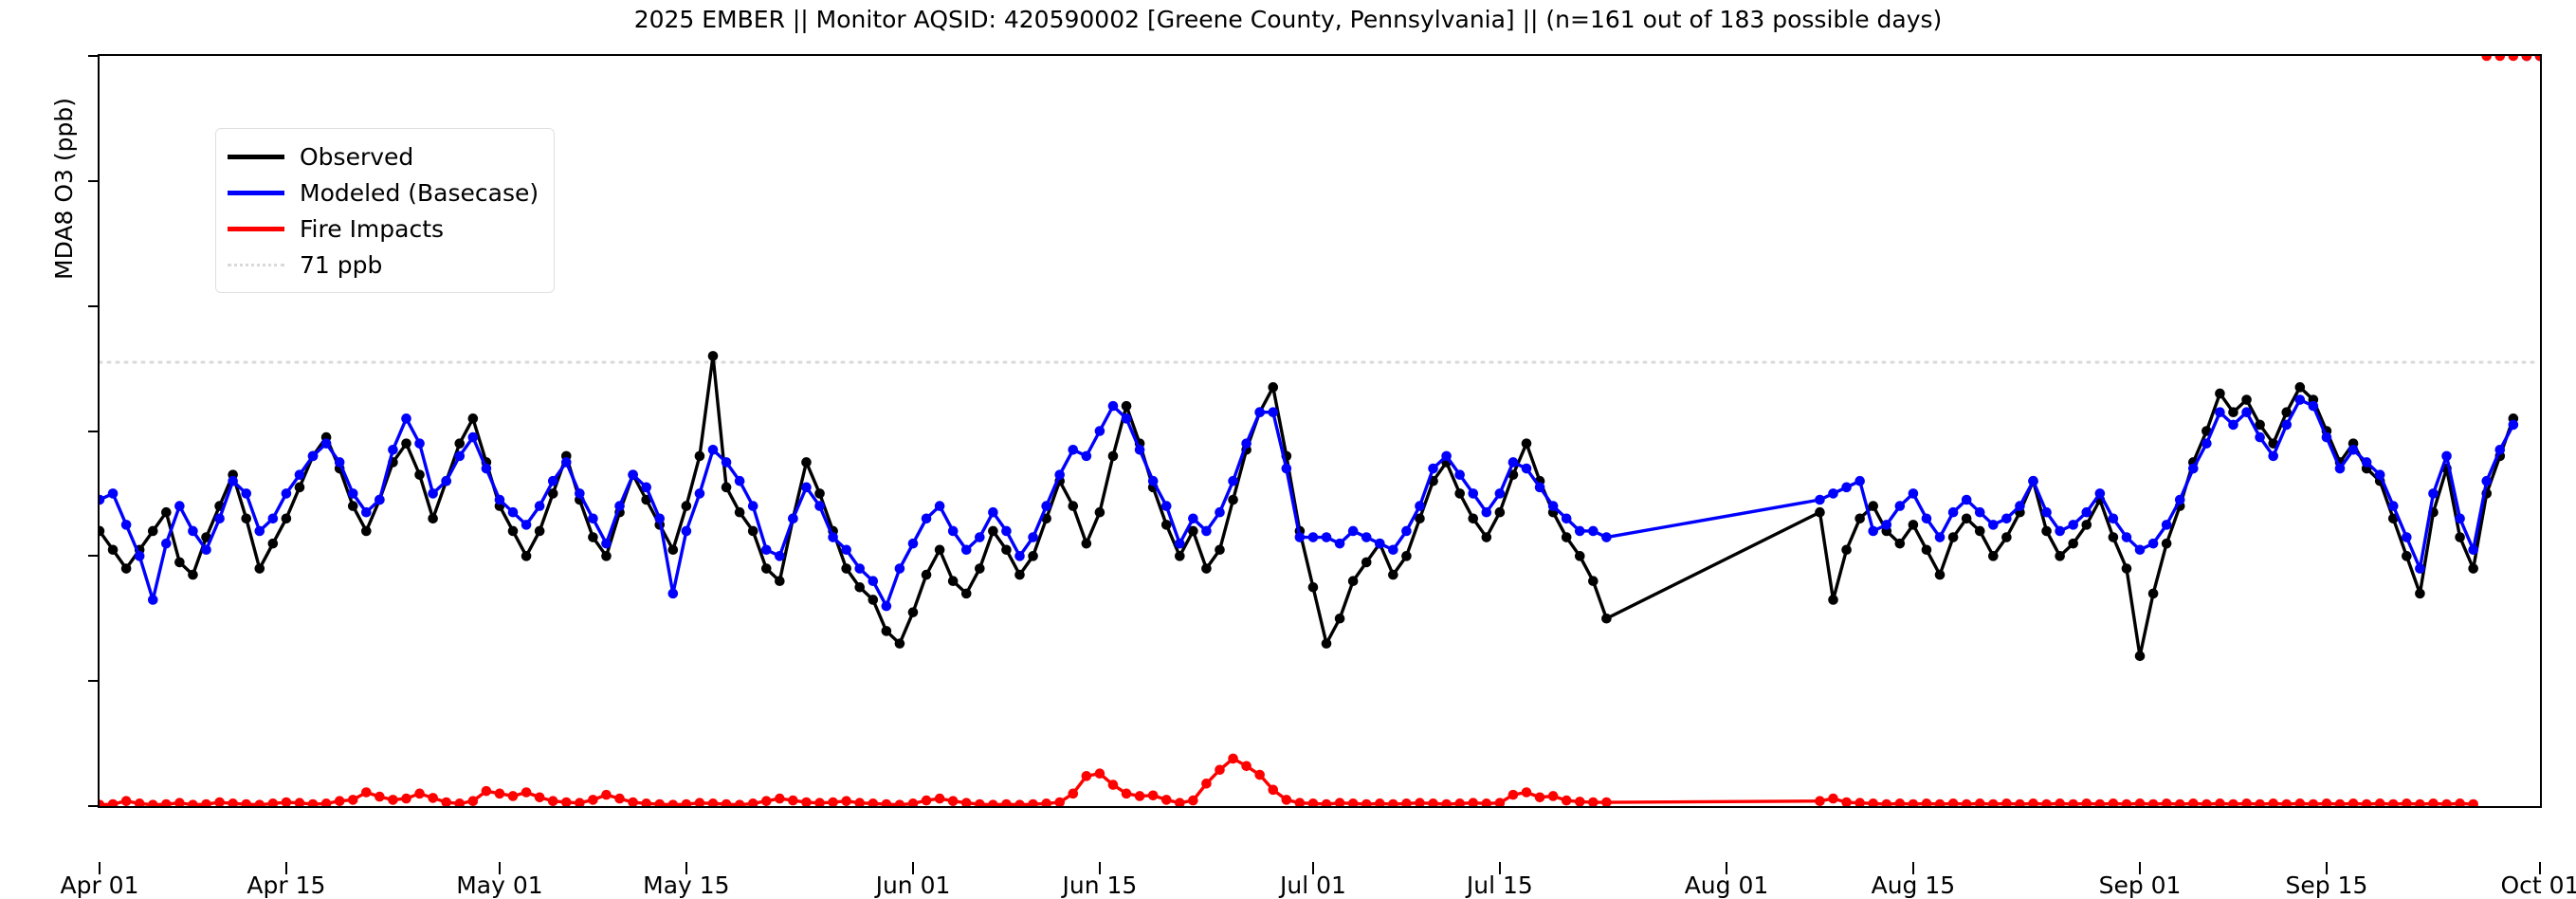 Image resolution: width=2576 pixels, height=899 pixels. I want to click on y-axis-label: MDA8 O3 (ppb), so click(64, 189).